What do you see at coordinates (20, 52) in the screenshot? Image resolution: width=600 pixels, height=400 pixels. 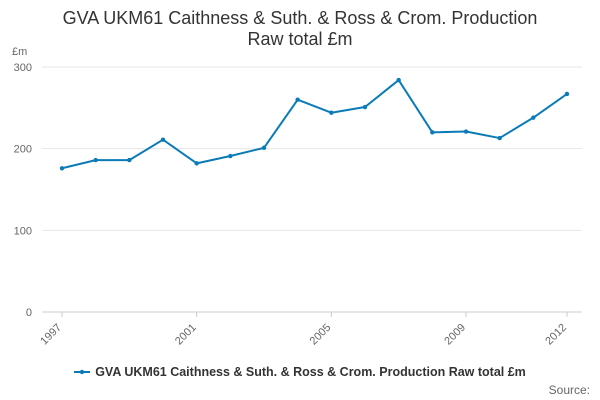 I see `y-axis-unit-label: £m` at bounding box center [20, 52].